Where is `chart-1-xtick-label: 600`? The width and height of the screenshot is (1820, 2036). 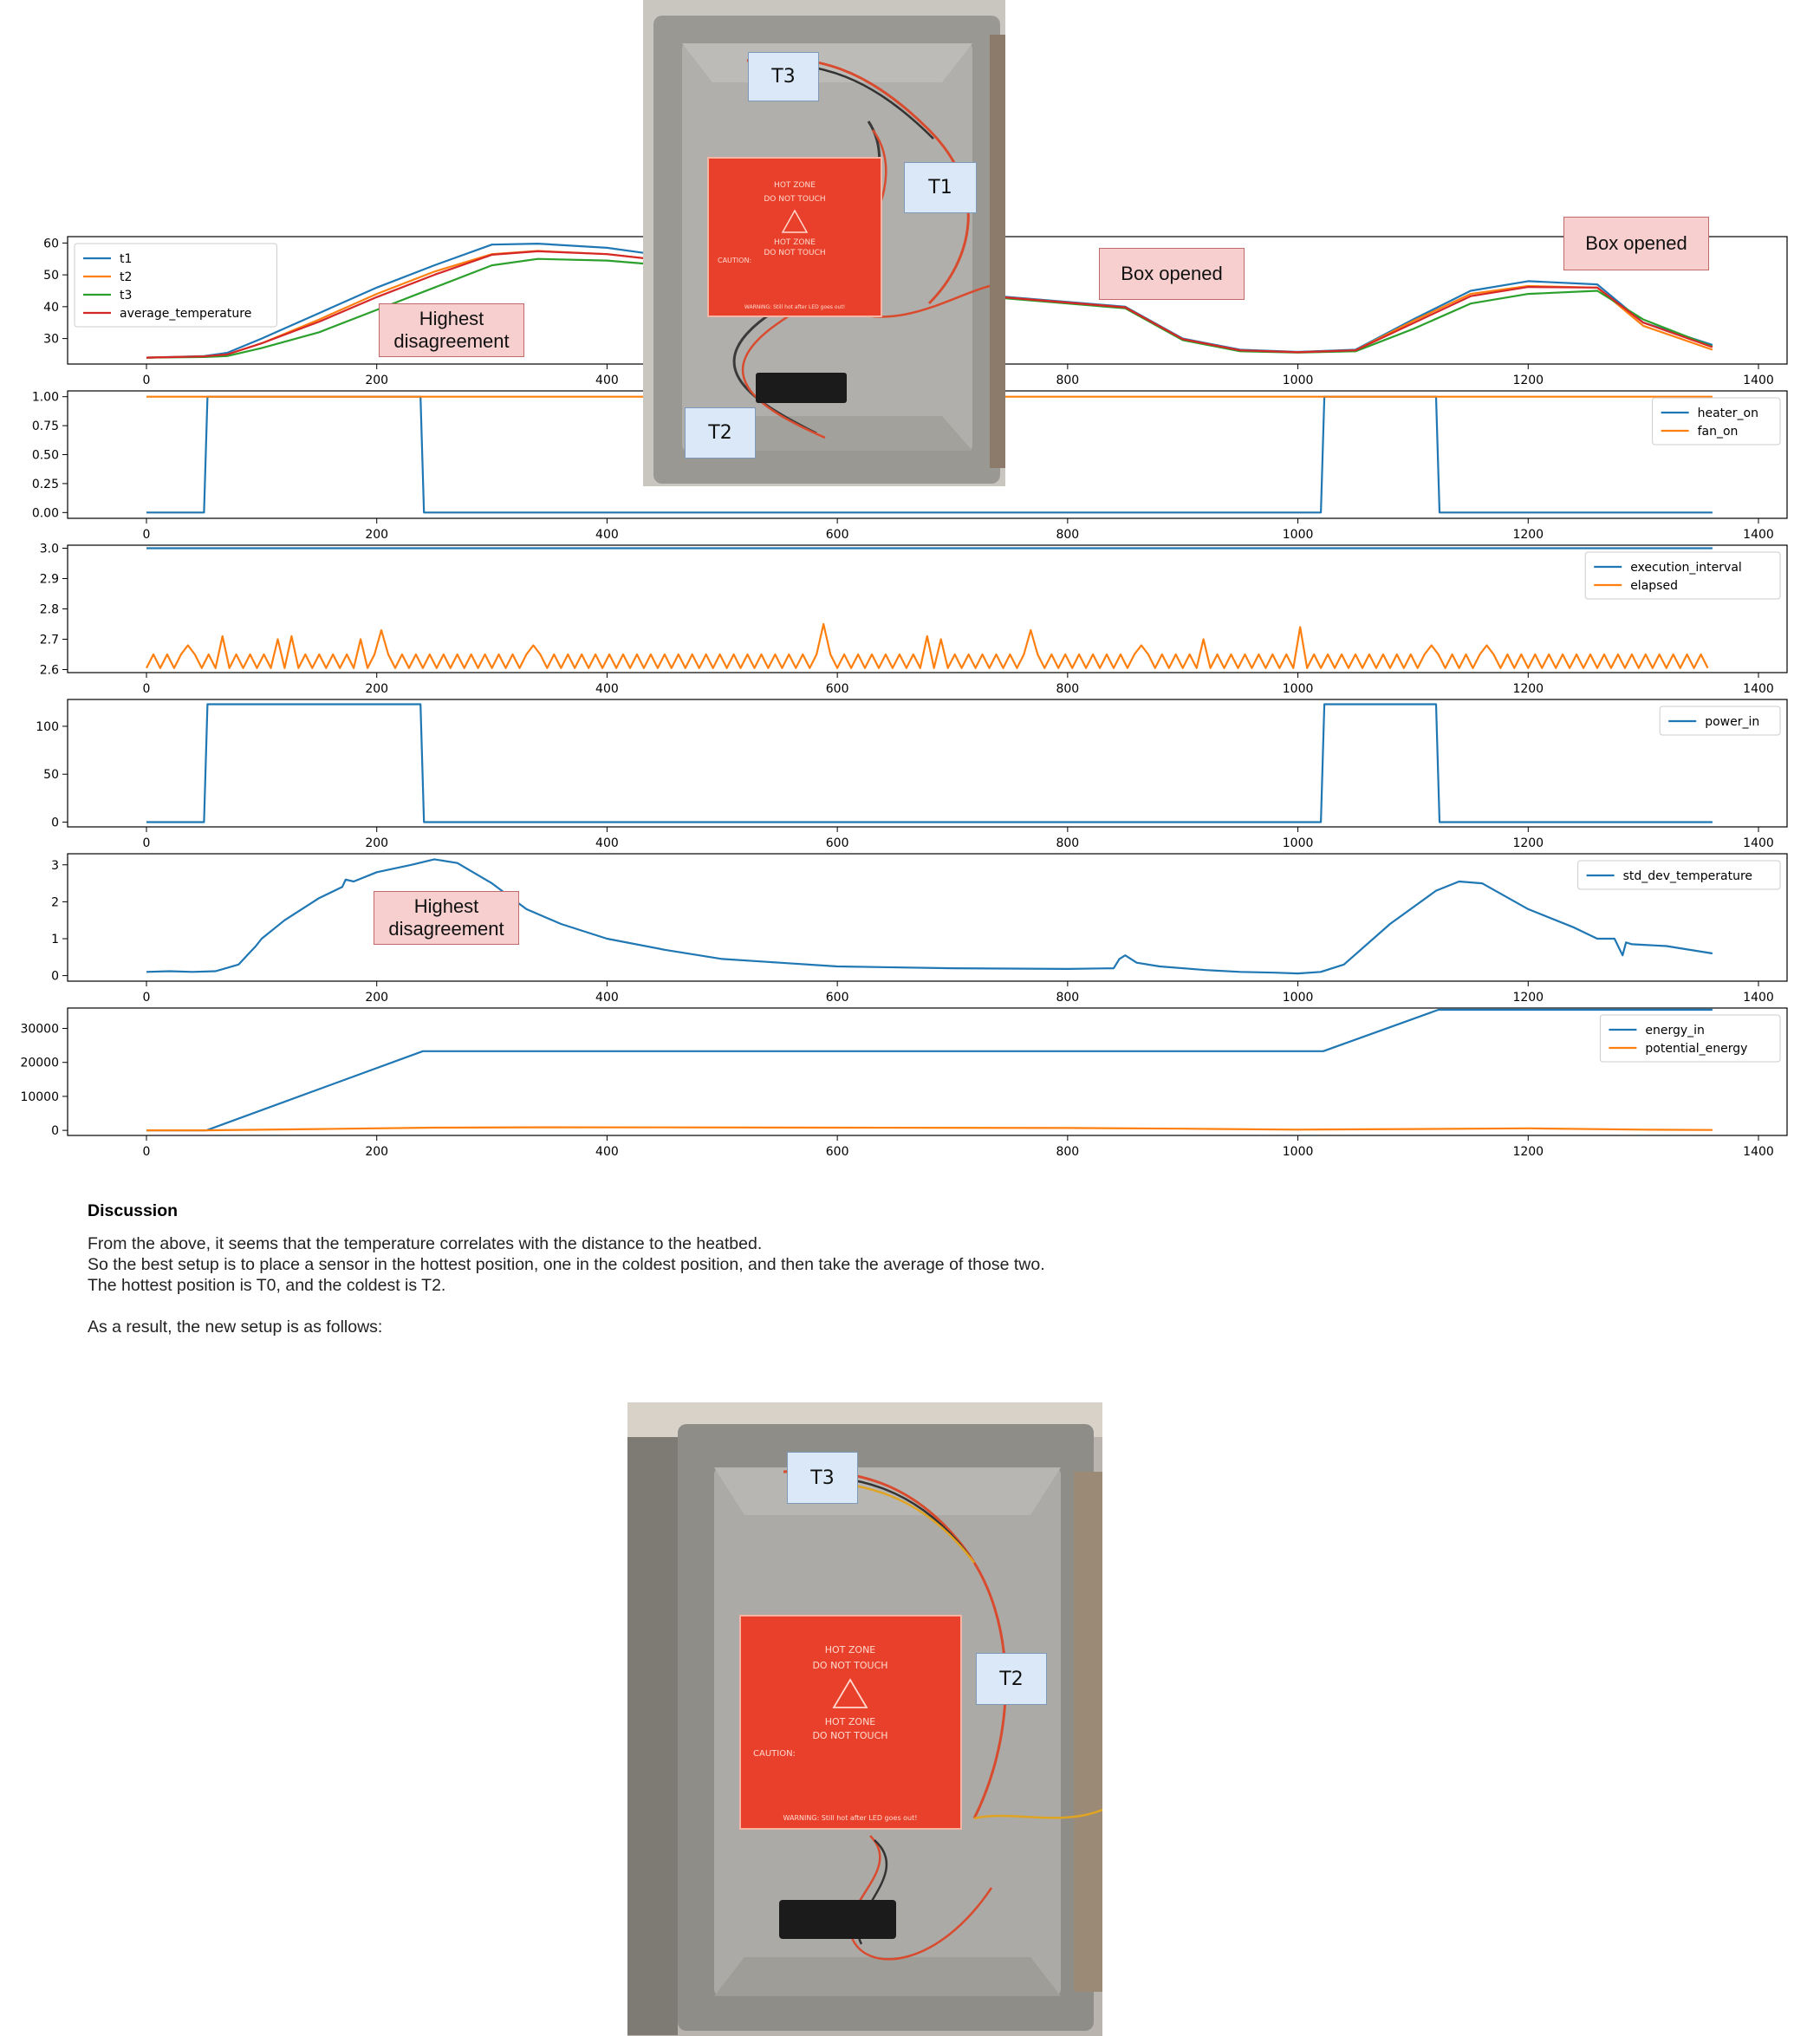
chart-1-xtick-label: 600 is located at coordinates (837, 535).